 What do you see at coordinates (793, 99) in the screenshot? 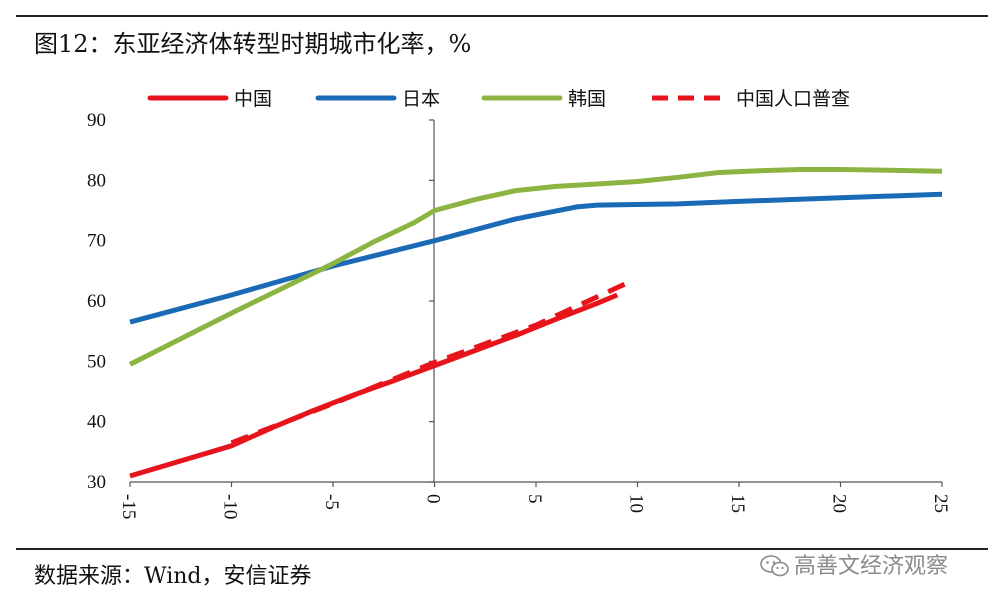
I see `legend-label-3: 中国人口普查` at bounding box center [793, 99].